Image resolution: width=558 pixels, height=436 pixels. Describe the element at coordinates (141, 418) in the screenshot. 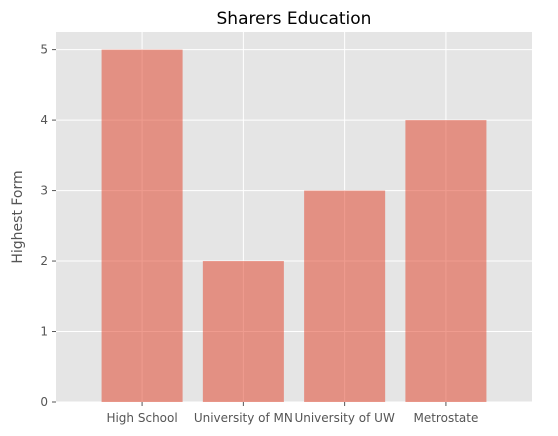

I see `x-tick-label: High School` at that location.